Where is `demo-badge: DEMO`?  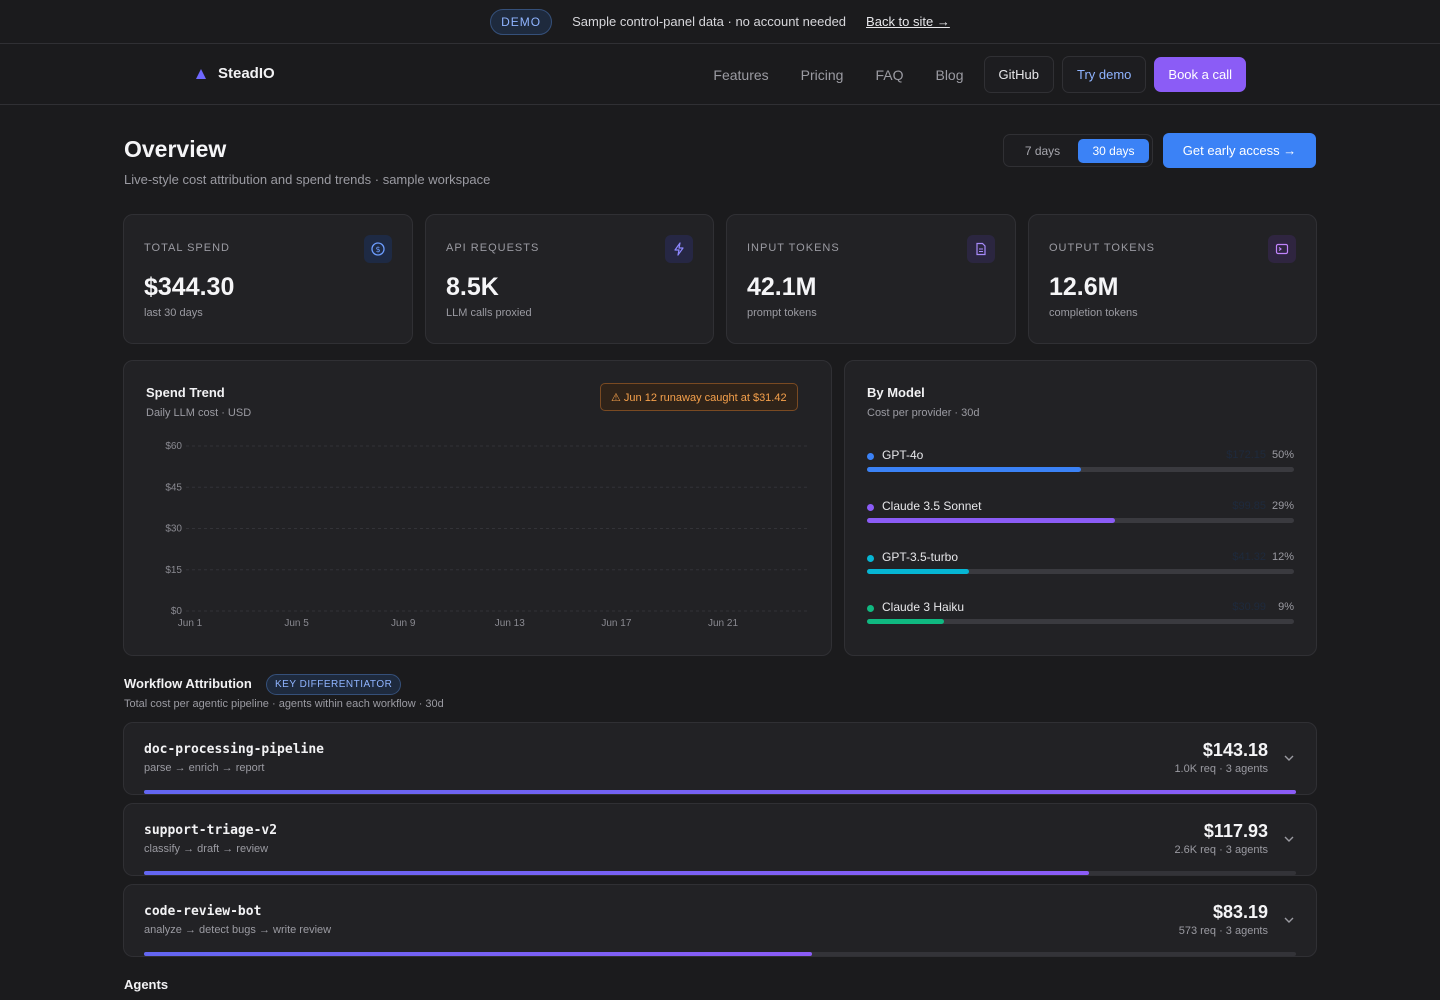 demo-badge: DEMO is located at coordinates (521, 21).